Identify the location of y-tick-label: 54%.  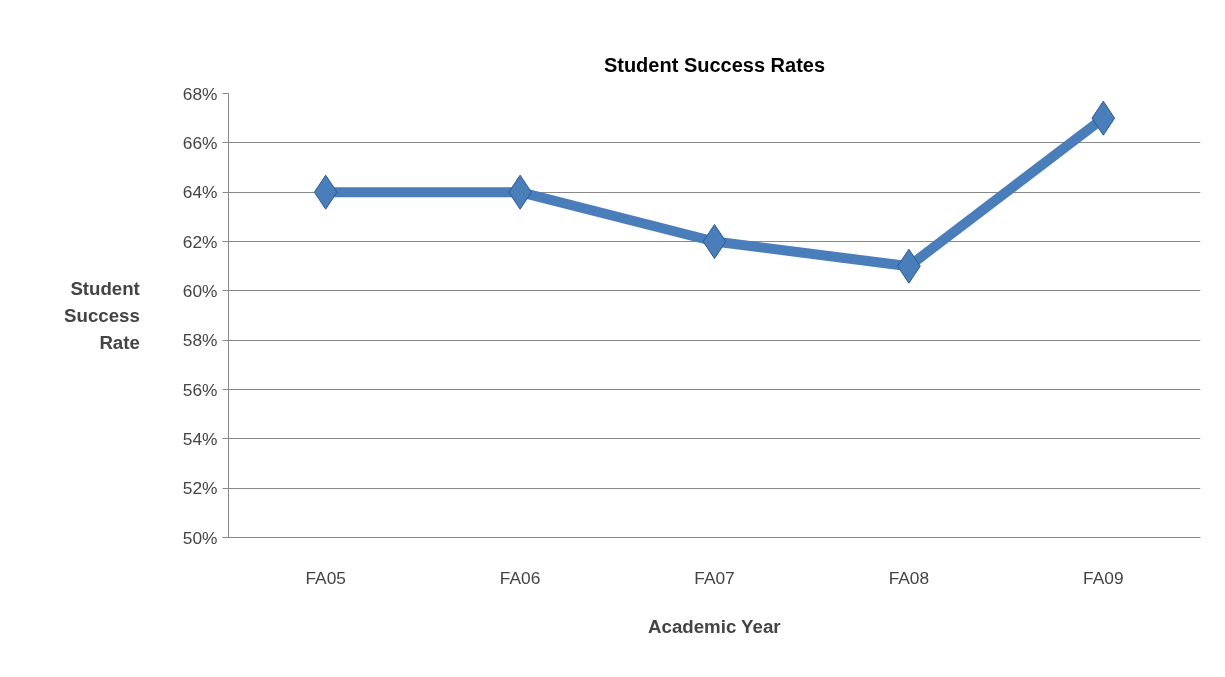
(200, 438).